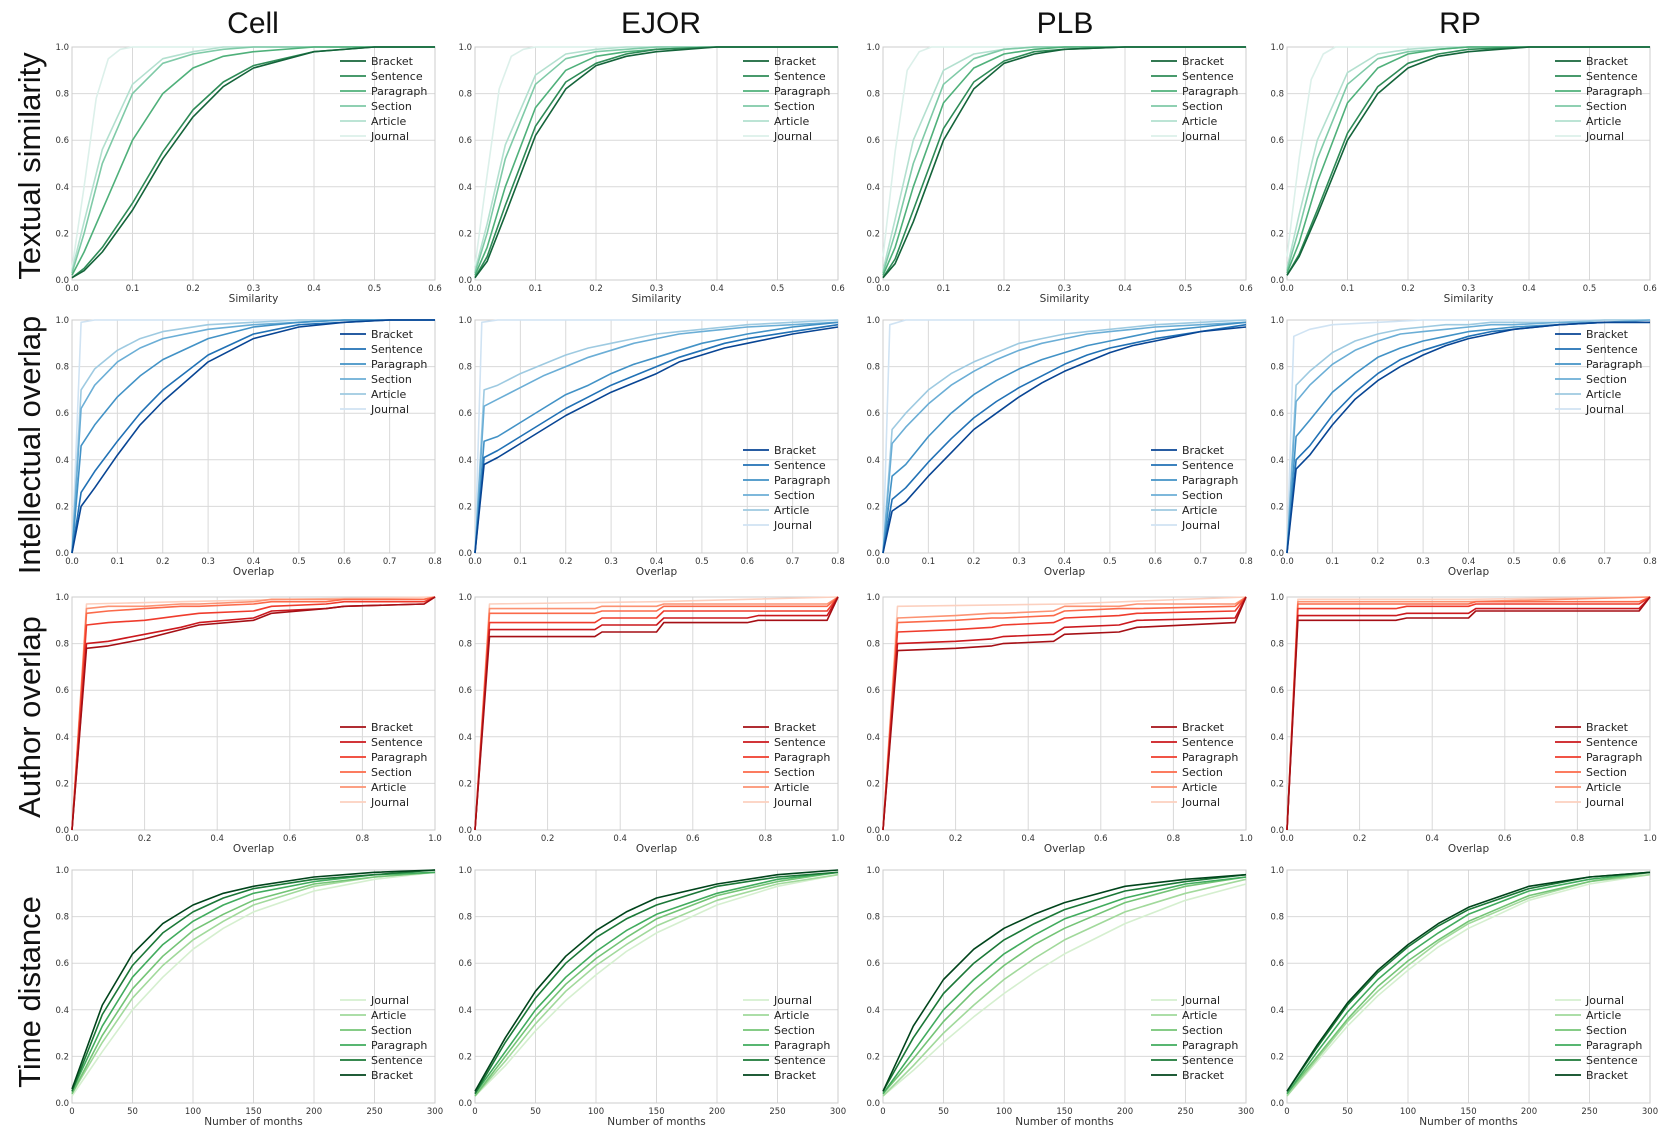 This screenshot has width=1661, height=1131. Describe the element at coordinates (717, 1112) in the screenshot. I see `x-tick-label: 200` at that location.